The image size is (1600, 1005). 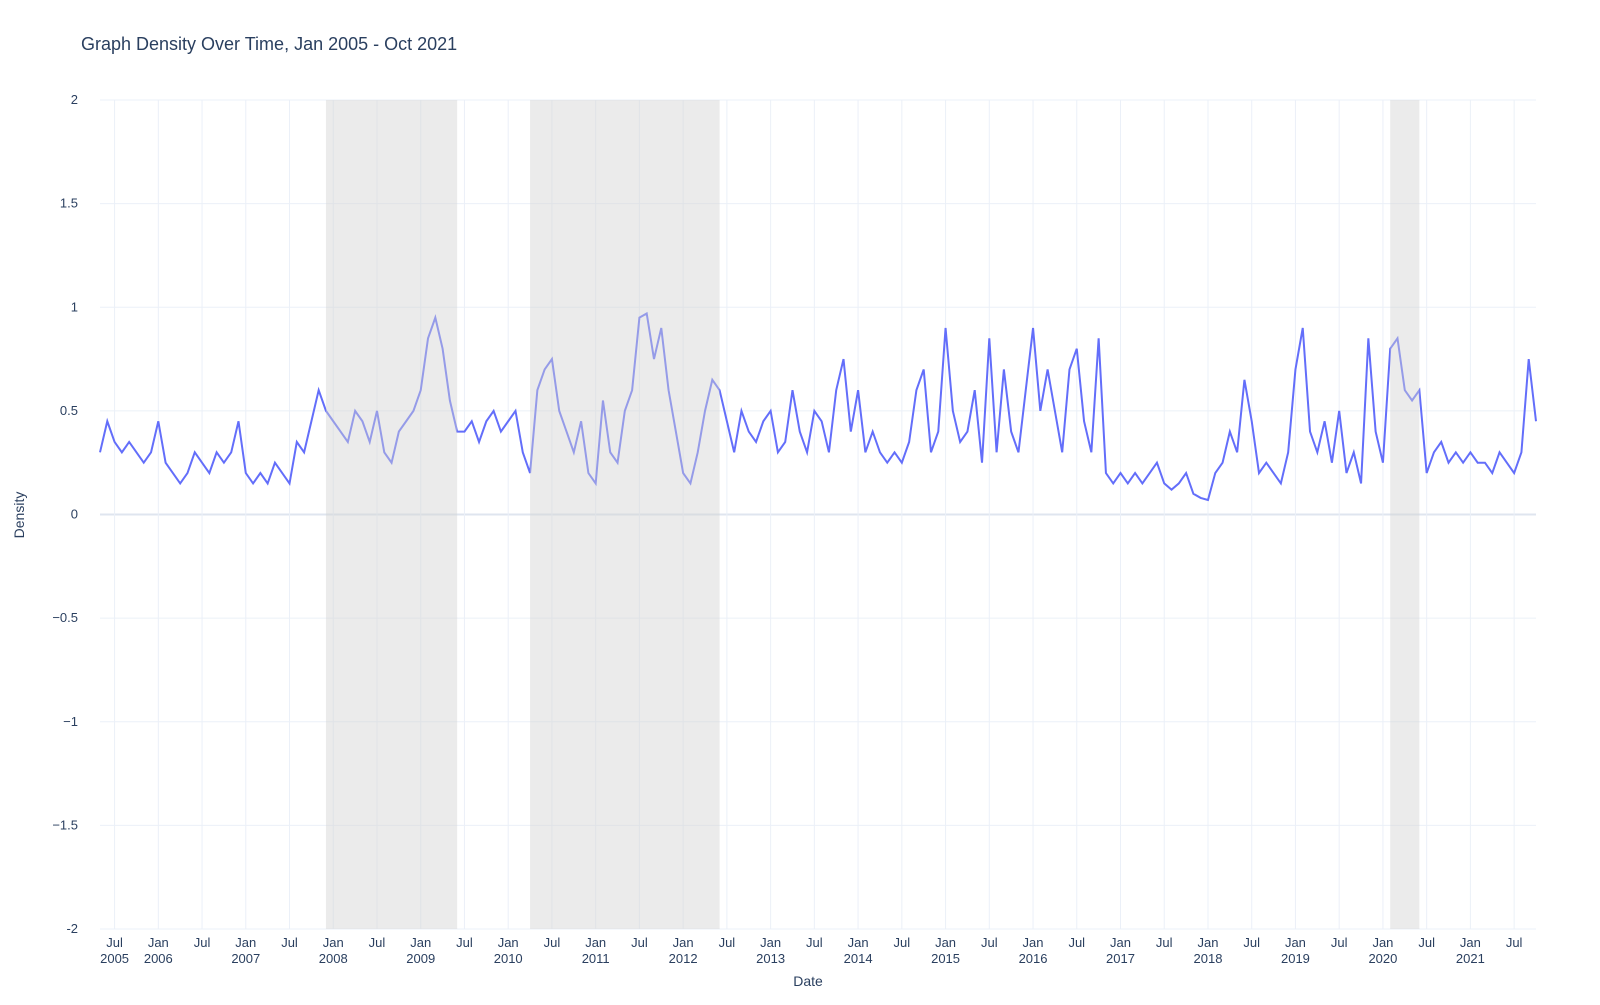 I want to click on x-tick-year: 2007, so click(x=245, y=958).